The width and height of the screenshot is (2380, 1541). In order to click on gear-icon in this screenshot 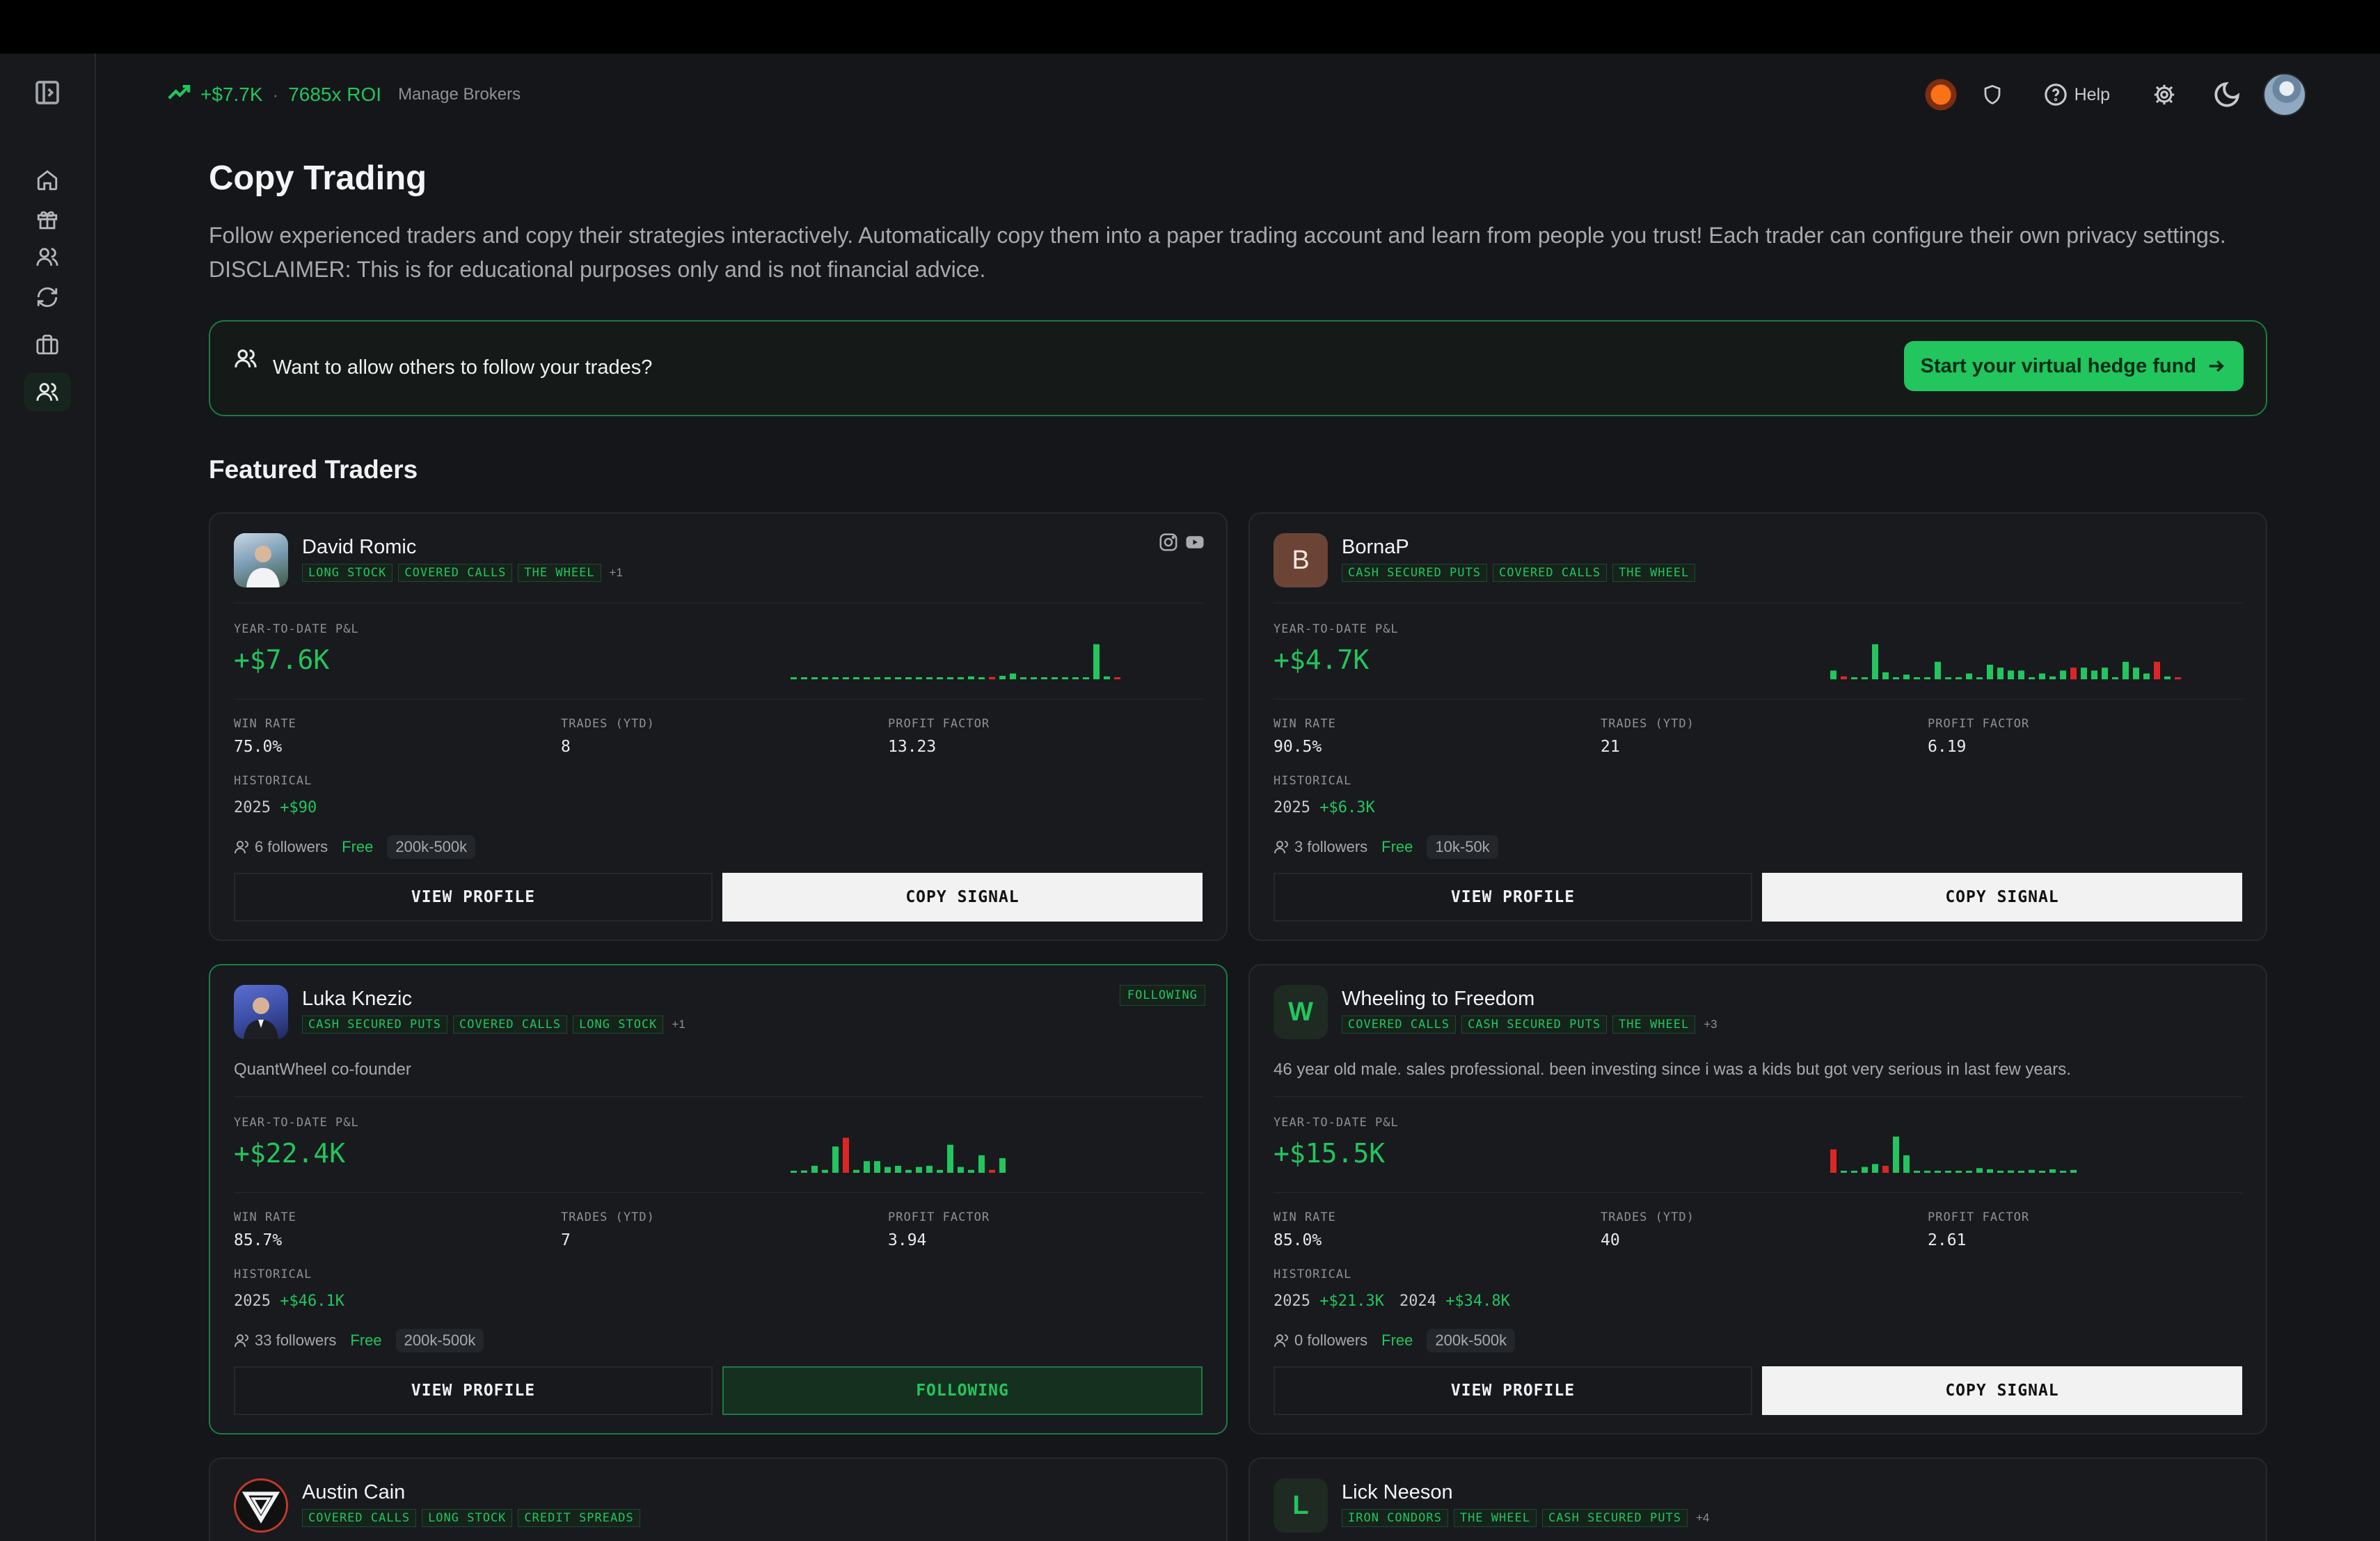, I will do `click(2164, 95)`.